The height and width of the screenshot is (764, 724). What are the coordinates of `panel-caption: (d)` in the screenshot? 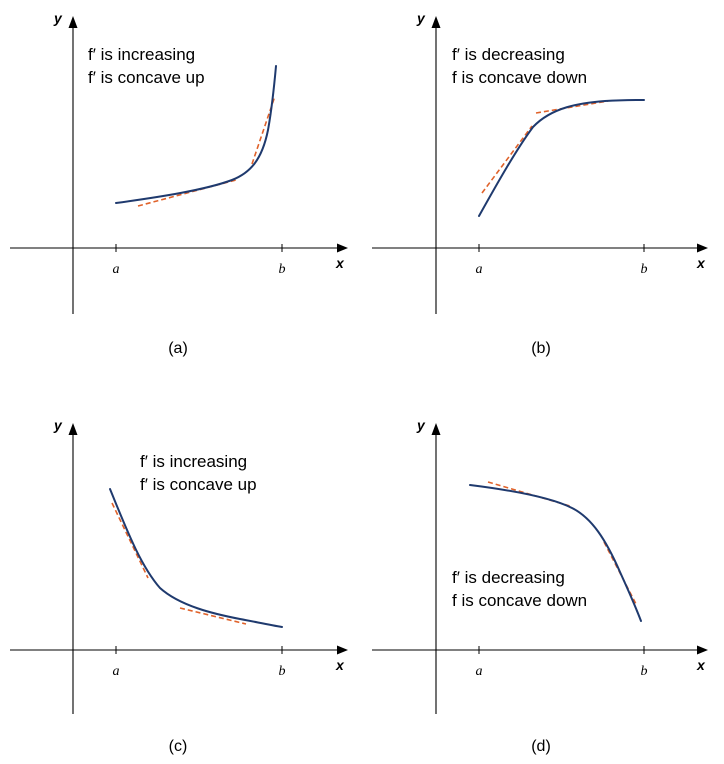 It's located at (541, 746).